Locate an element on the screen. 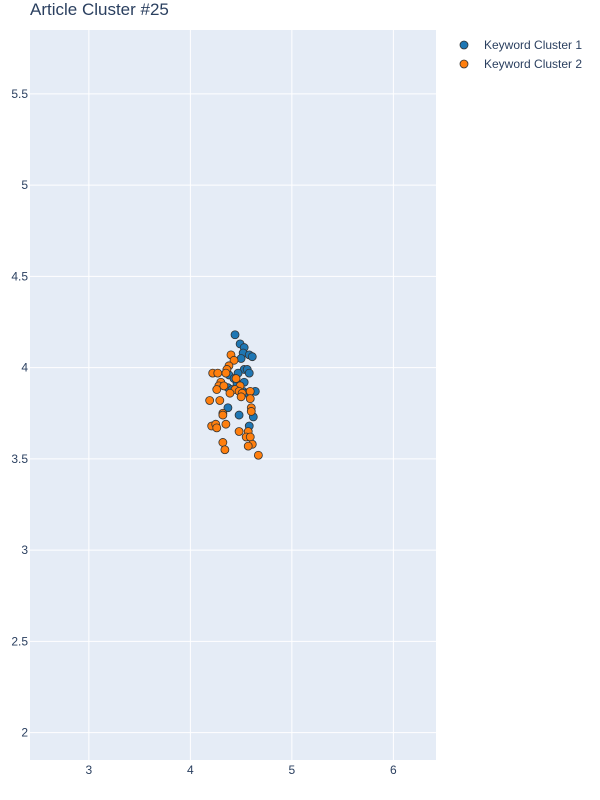 The width and height of the screenshot is (600, 800). legend-item-2: Keyword Cluster 2 is located at coordinates (520, 64).